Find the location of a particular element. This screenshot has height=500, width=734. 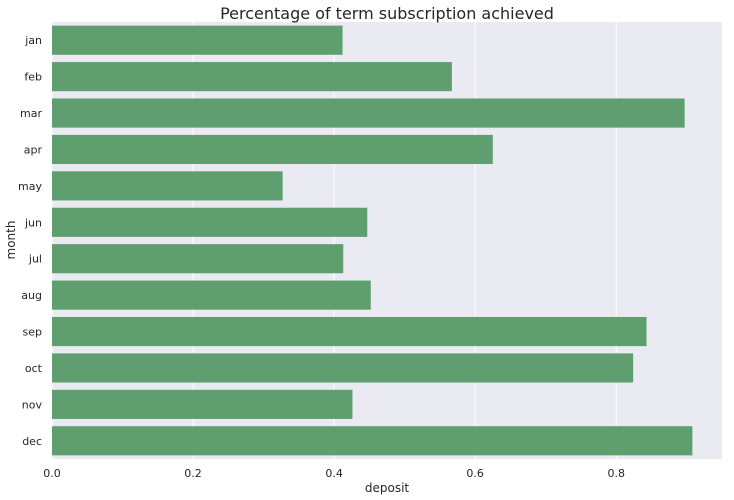

y-tick-label-apr: apr is located at coordinates (33, 149).